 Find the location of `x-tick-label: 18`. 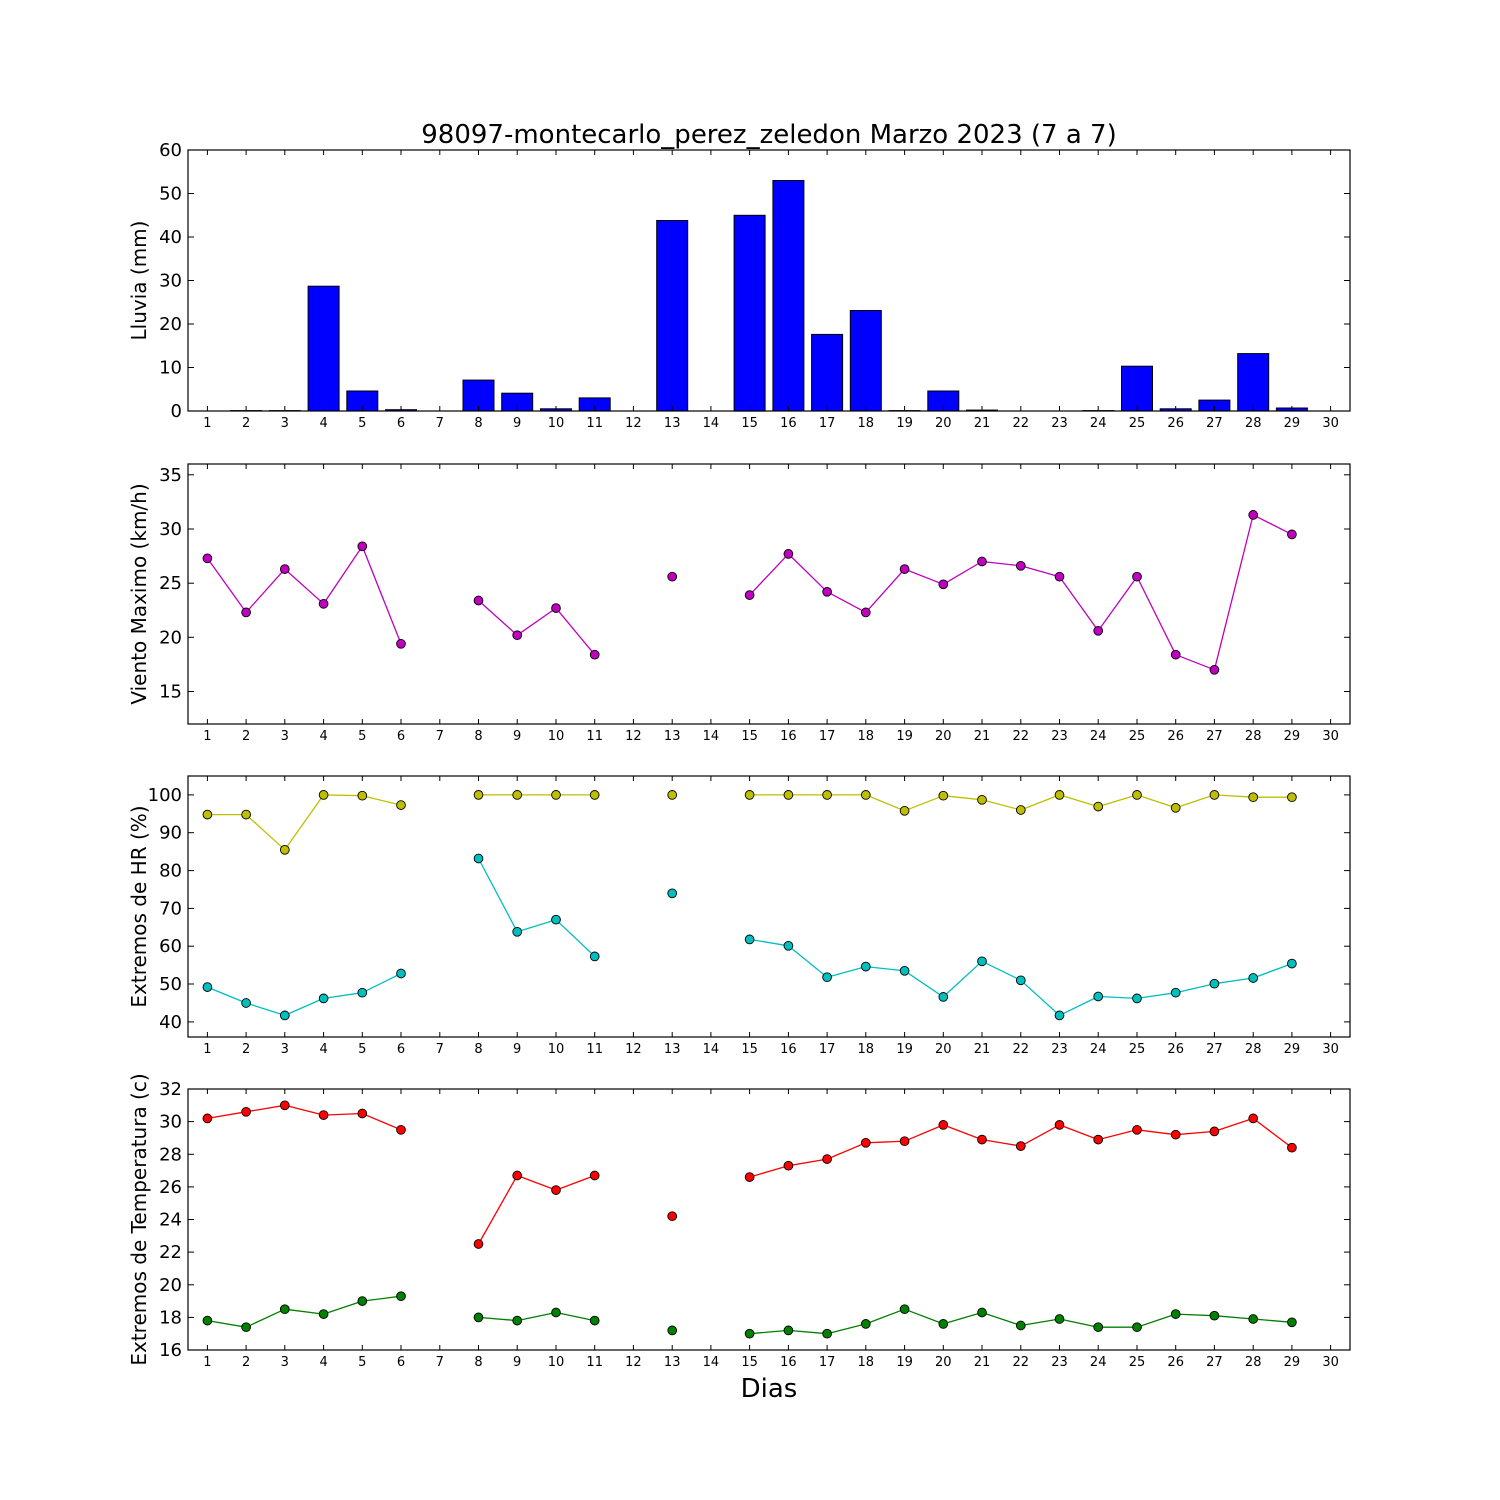

x-tick-label: 18 is located at coordinates (866, 736).